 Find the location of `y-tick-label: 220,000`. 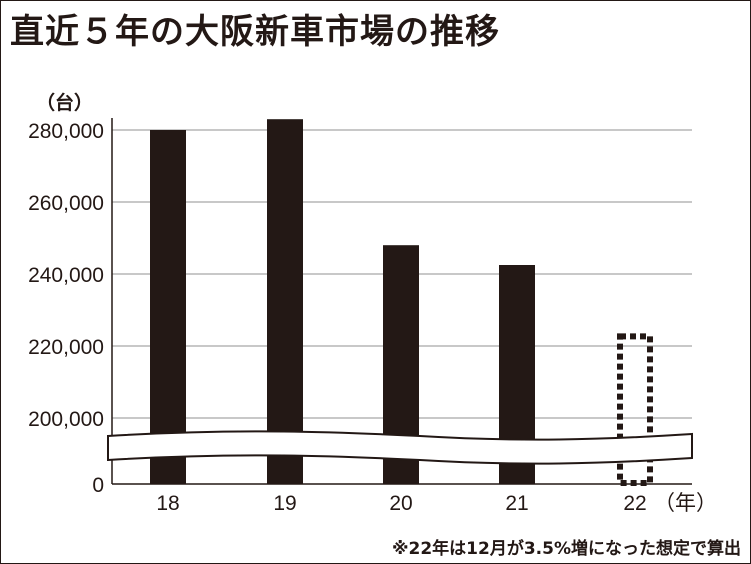

y-tick-label: 220,000 is located at coordinates (66, 347).